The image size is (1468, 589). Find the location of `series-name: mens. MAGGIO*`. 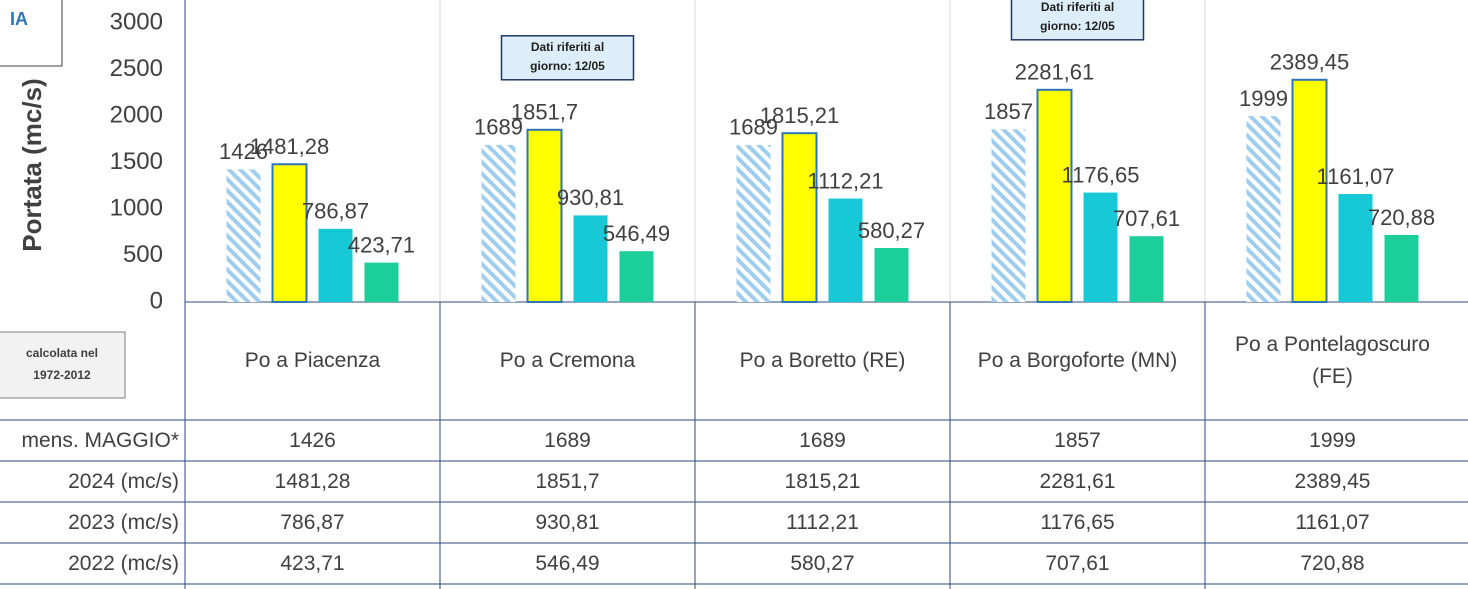

series-name: mens. MAGGIO* is located at coordinates (100, 440).